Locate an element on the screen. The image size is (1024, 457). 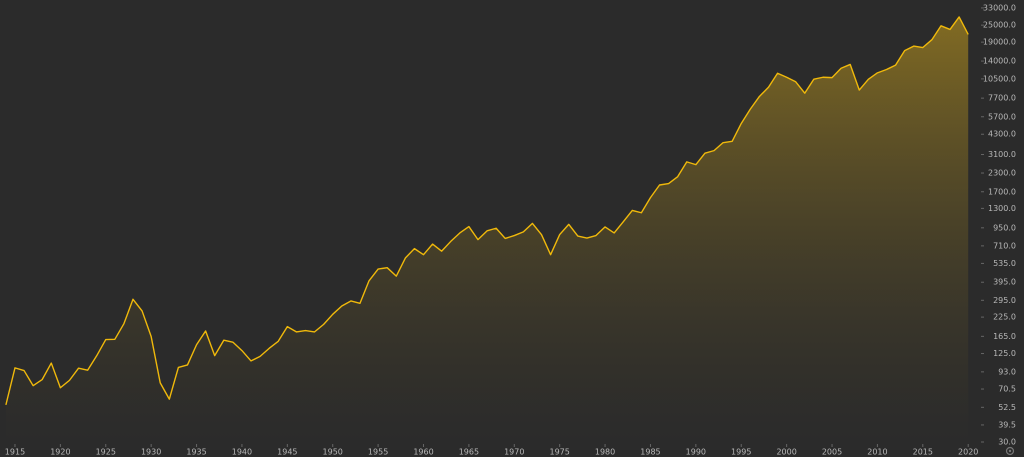
y-tick-label: 1700.0 is located at coordinates (1002, 191).